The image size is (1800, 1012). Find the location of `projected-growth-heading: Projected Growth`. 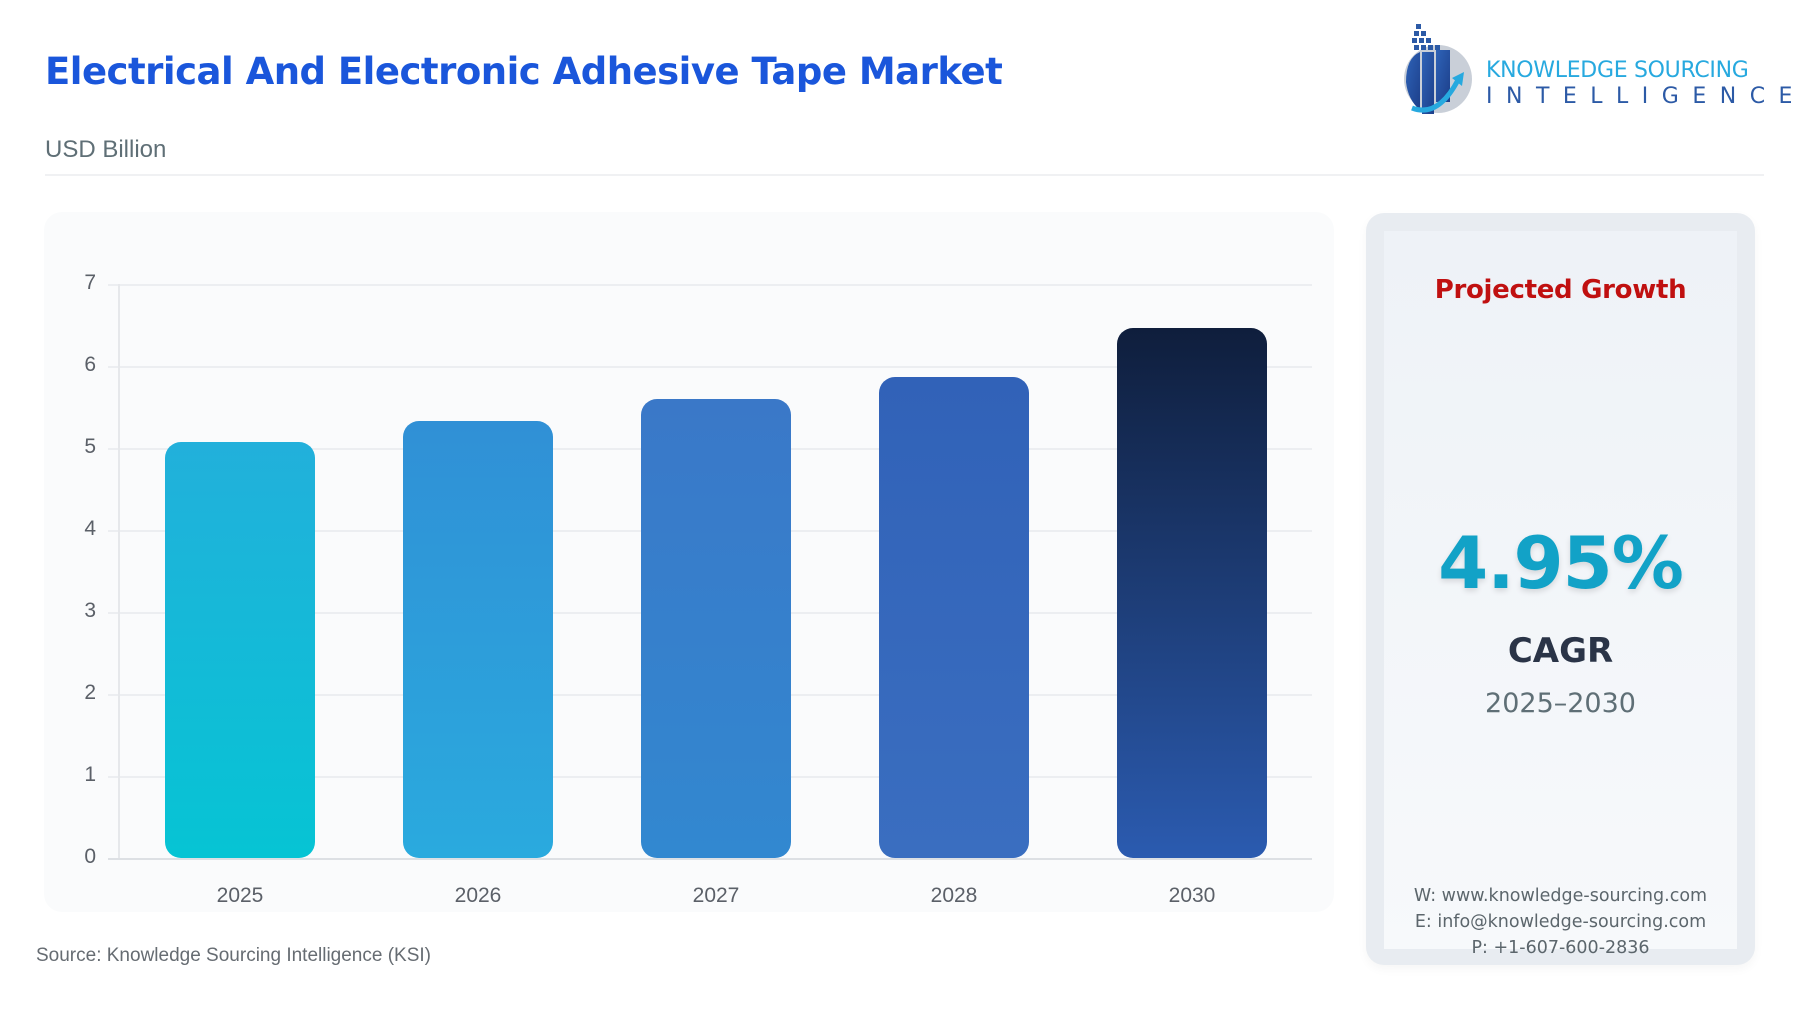

projected-growth-heading: Projected Growth is located at coordinates (1560, 290).